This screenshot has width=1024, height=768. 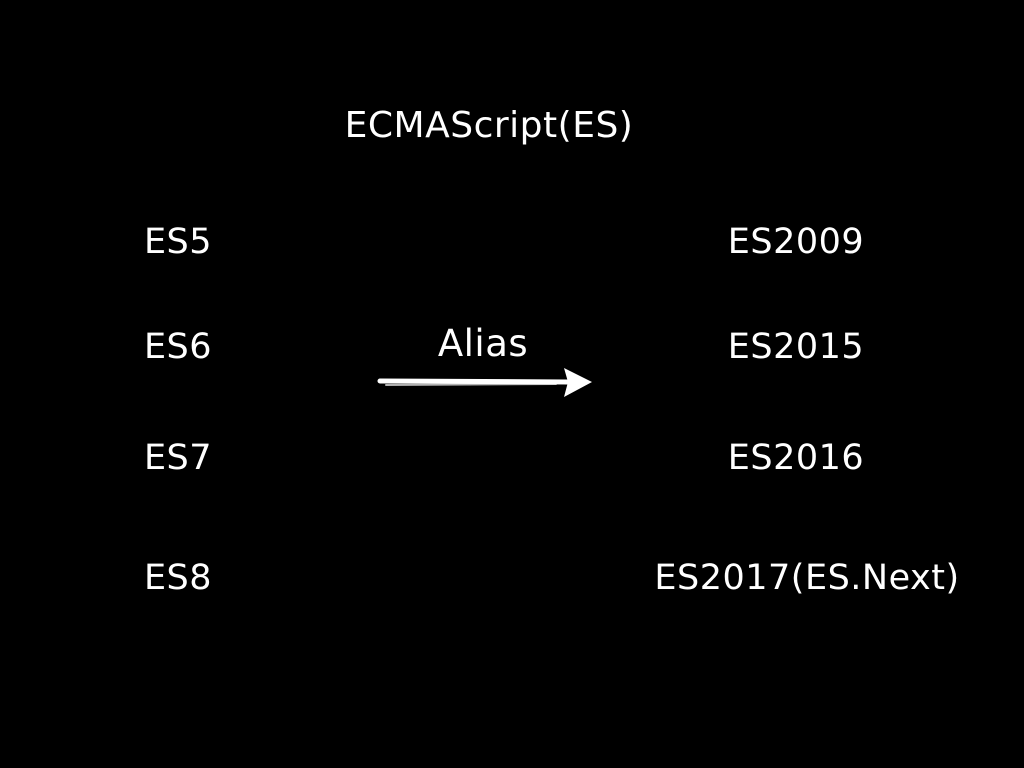 What do you see at coordinates (796, 242) in the screenshot?
I see `alias-es2009-label: ES2009` at bounding box center [796, 242].